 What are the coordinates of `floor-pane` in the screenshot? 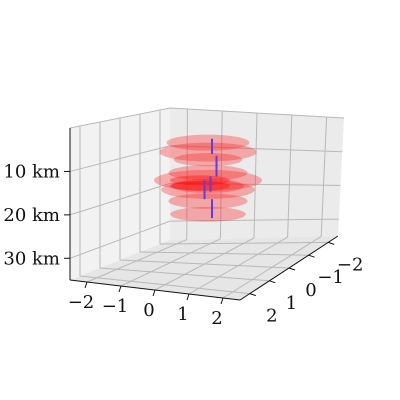 It's located at (204, 268).